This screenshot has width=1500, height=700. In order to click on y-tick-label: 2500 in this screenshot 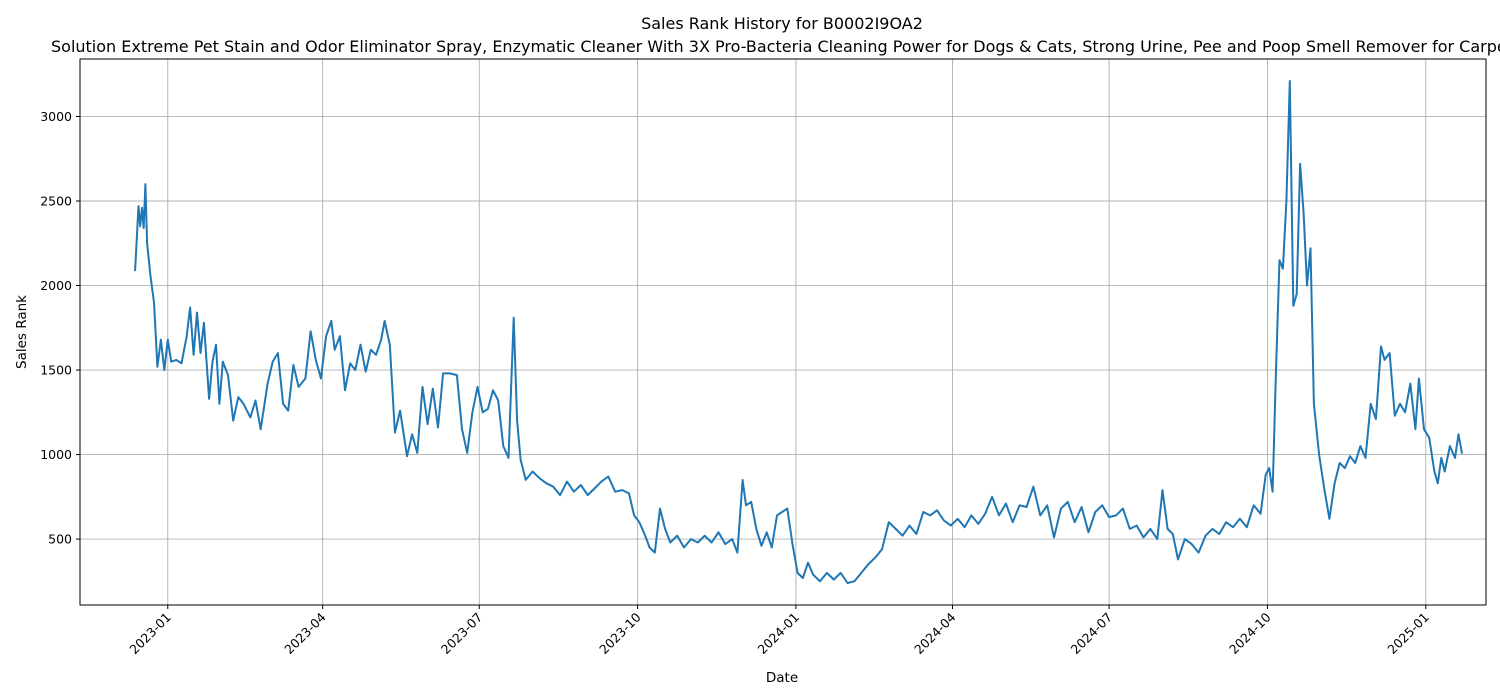, I will do `click(56, 200)`.